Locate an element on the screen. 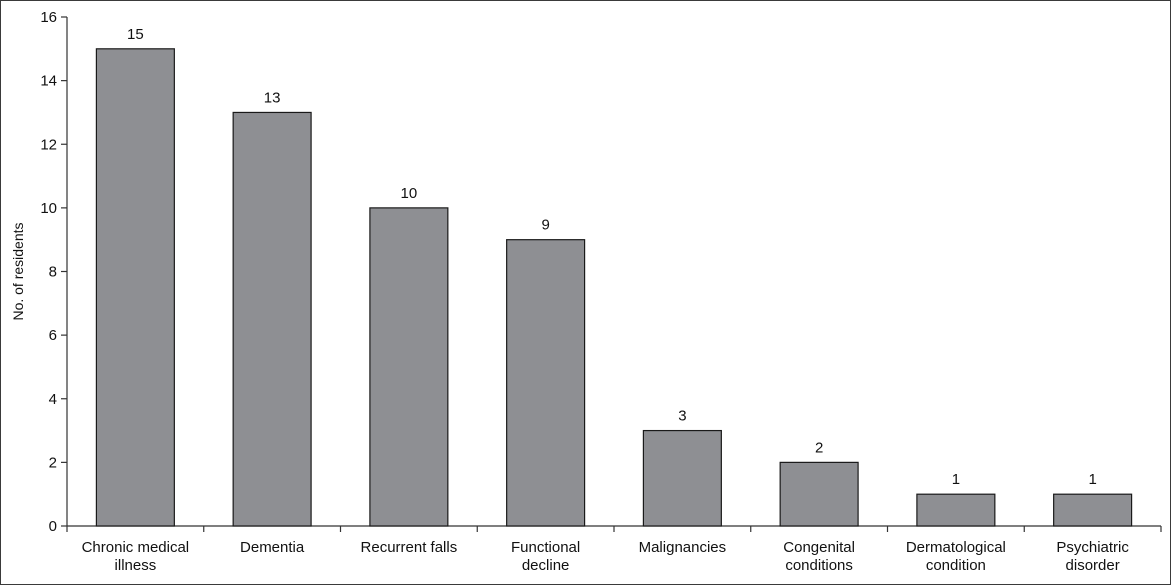  y-axis-label: No. of residents is located at coordinates (18, 271).